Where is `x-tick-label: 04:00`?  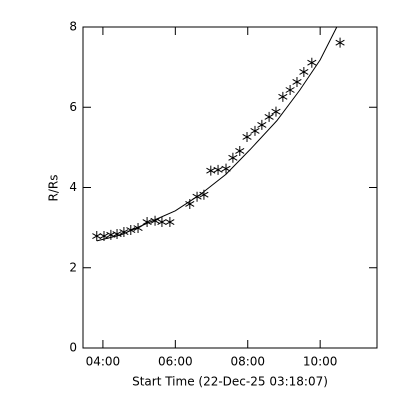 x-tick-label: 04:00 is located at coordinates (103, 362).